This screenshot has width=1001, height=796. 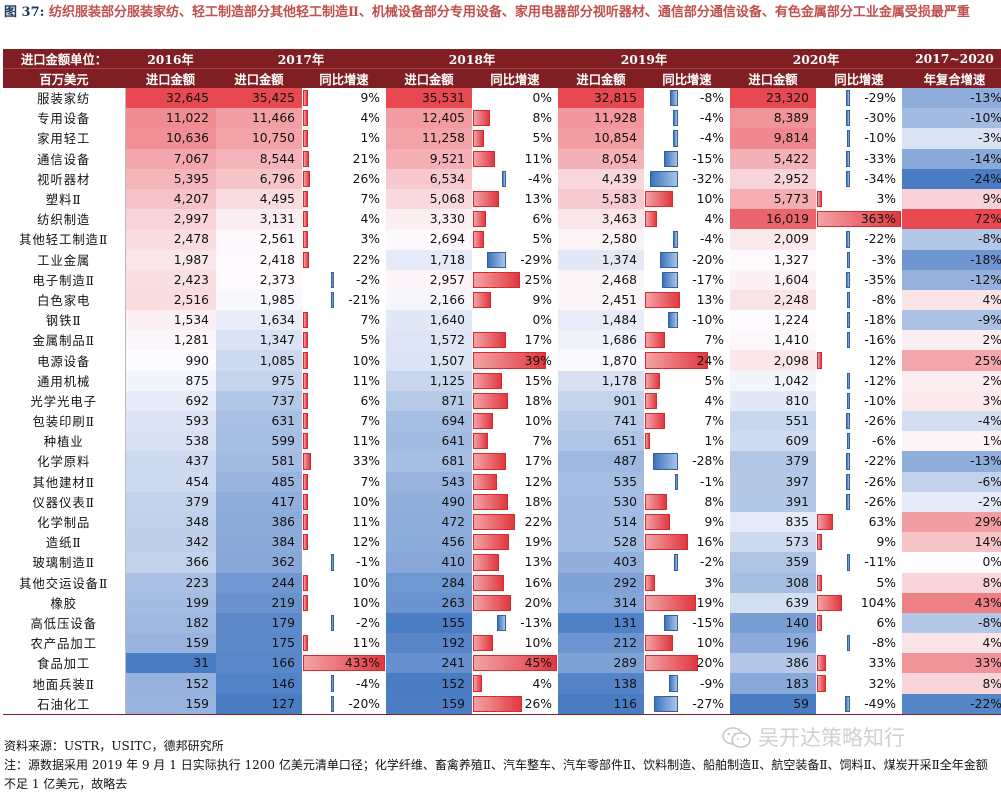 I want to click on yoy-growth-2020: 33%, so click(x=859, y=663).